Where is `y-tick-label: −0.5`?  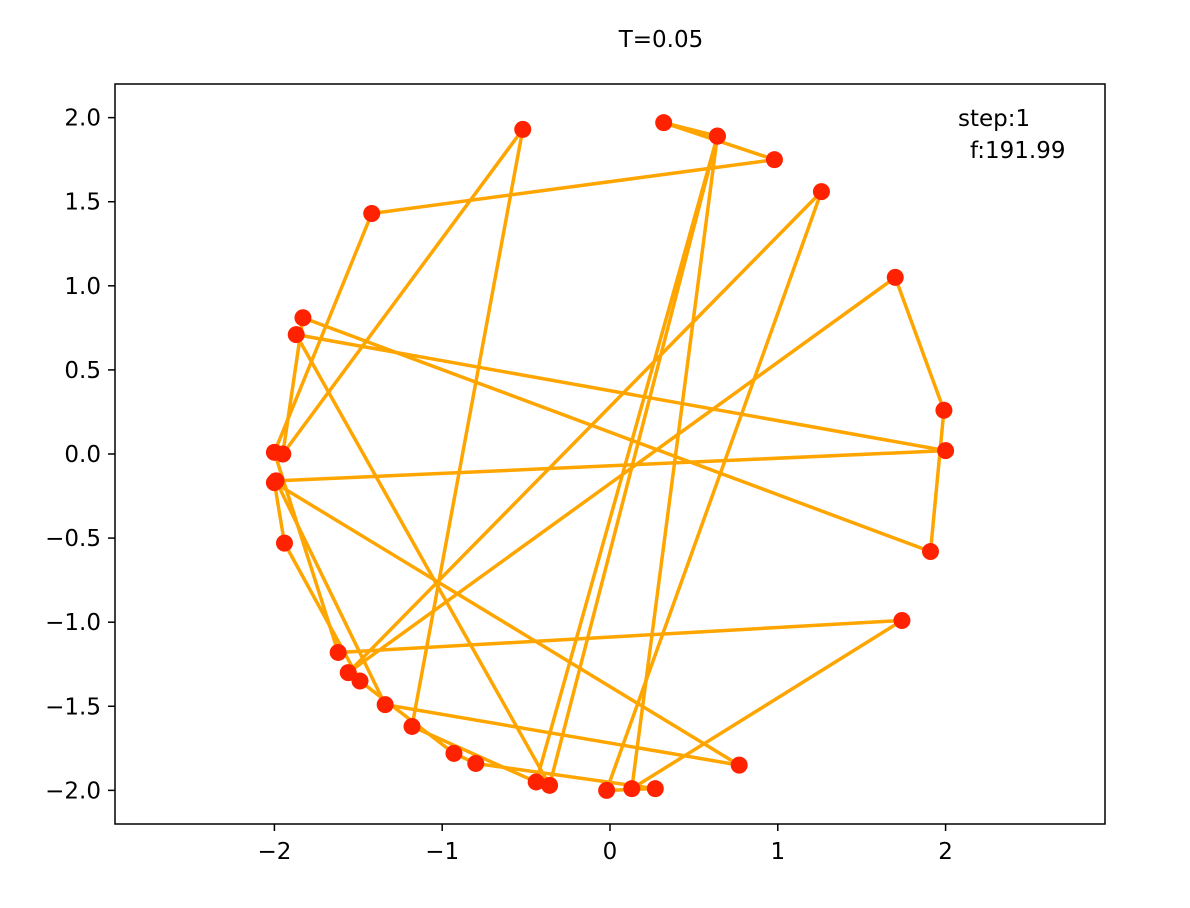
y-tick-label: −0.5 is located at coordinates (73, 539).